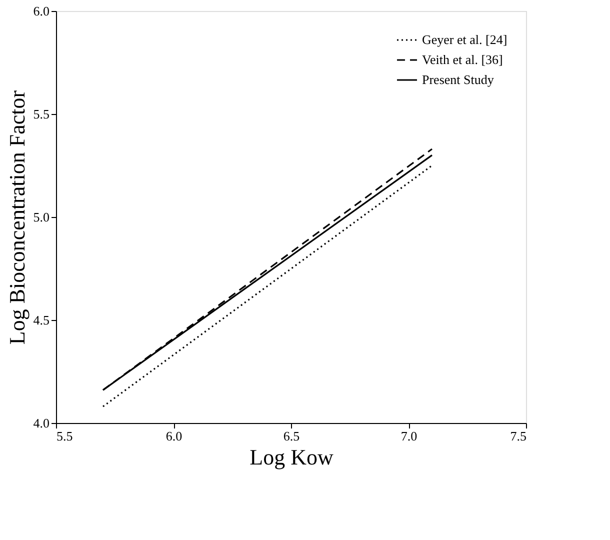  I want to click on x-tick-label: 5.5, so click(64, 436).